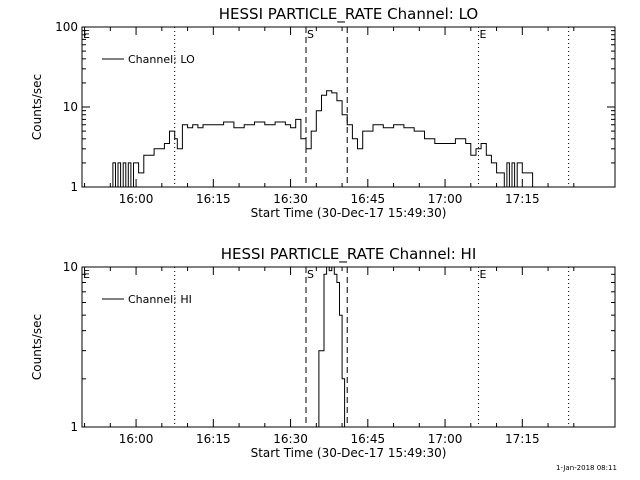  Describe the element at coordinates (349, 254) in the screenshot. I see `panel-title: HESSI PARTICLE_RATE Channel: HI` at that location.